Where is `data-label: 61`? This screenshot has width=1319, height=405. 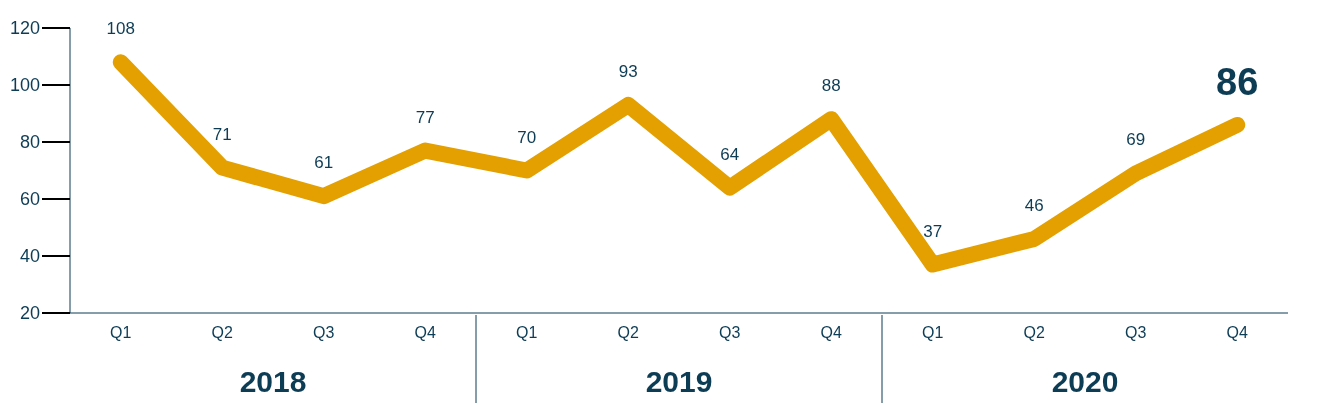
data-label: 61 is located at coordinates (324, 163).